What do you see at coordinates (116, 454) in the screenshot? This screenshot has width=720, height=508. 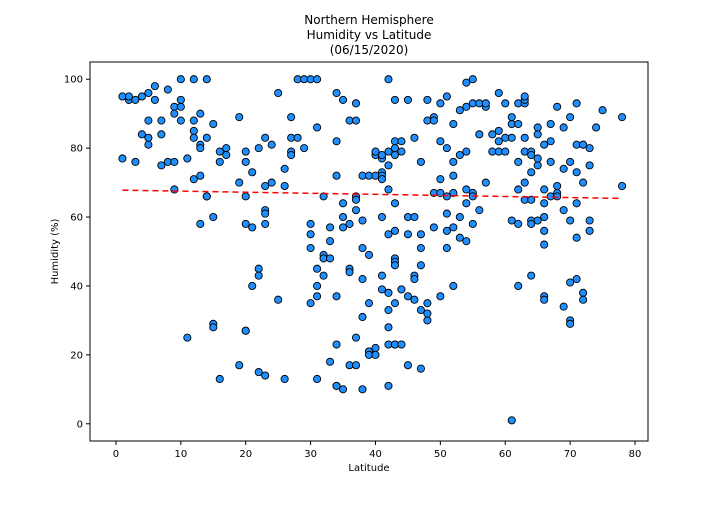 I see `x-tick-label: 0` at bounding box center [116, 454].